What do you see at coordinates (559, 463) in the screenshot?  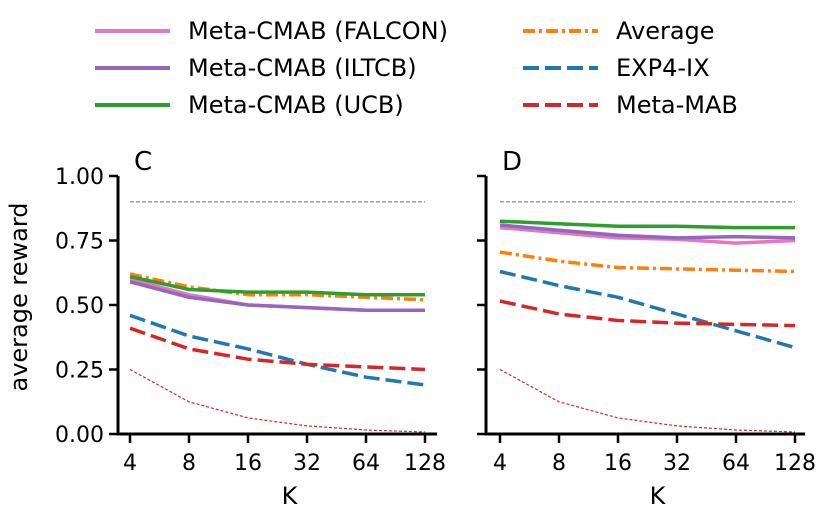 I see `panel-d-x-tick-label: 8` at bounding box center [559, 463].